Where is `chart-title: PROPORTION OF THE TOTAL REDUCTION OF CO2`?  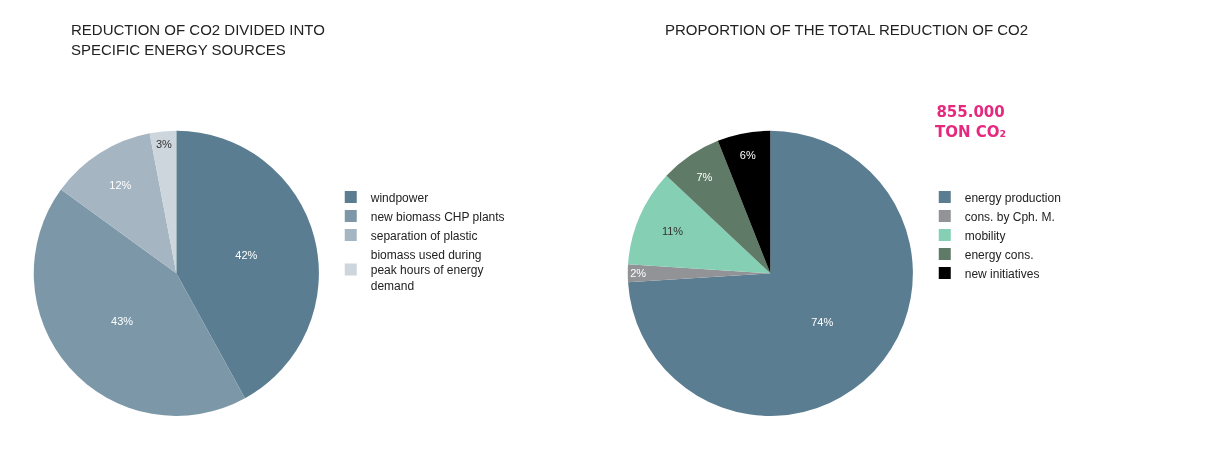
chart-title: PROPORTION OF THE TOTAL REDUCTION OF CO2 is located at coordinates (847, 29).